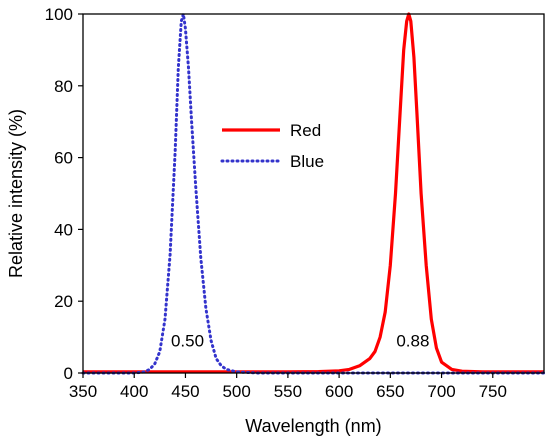  I want to click on x-tick-label: 550, so click(288, 391).